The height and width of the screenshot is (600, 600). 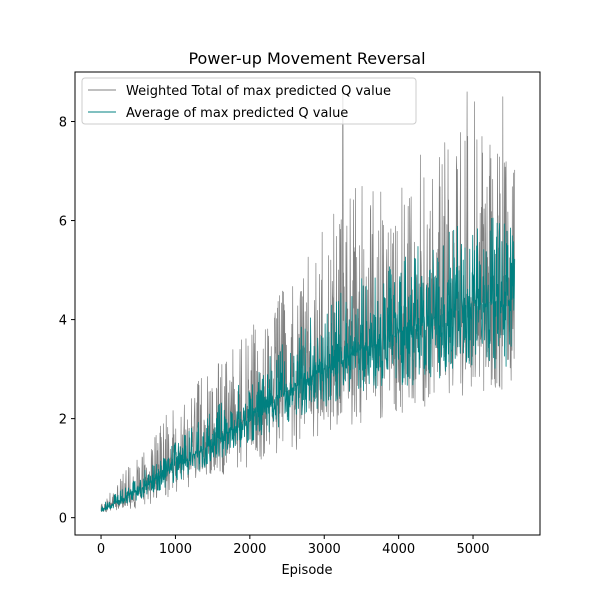 What do you see at coordinates (249, 549) in the screenshot?
I see `x-tick-label: 2000` at bounding box center [249, 549].